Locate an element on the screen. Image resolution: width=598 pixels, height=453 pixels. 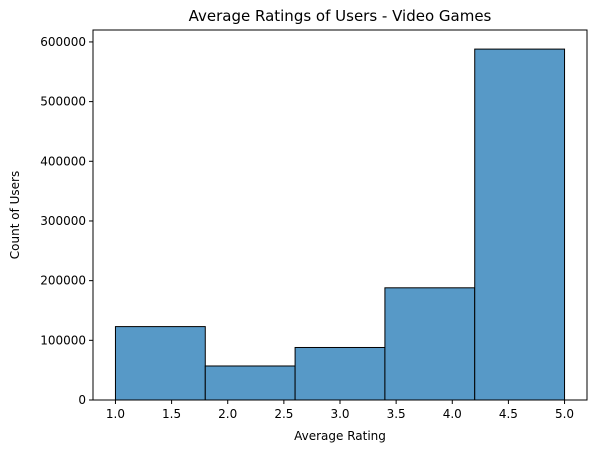
y-axis-ticks: 0 100000 200000 300000 400000 500000 600000 is located at coordinates (66, 221).